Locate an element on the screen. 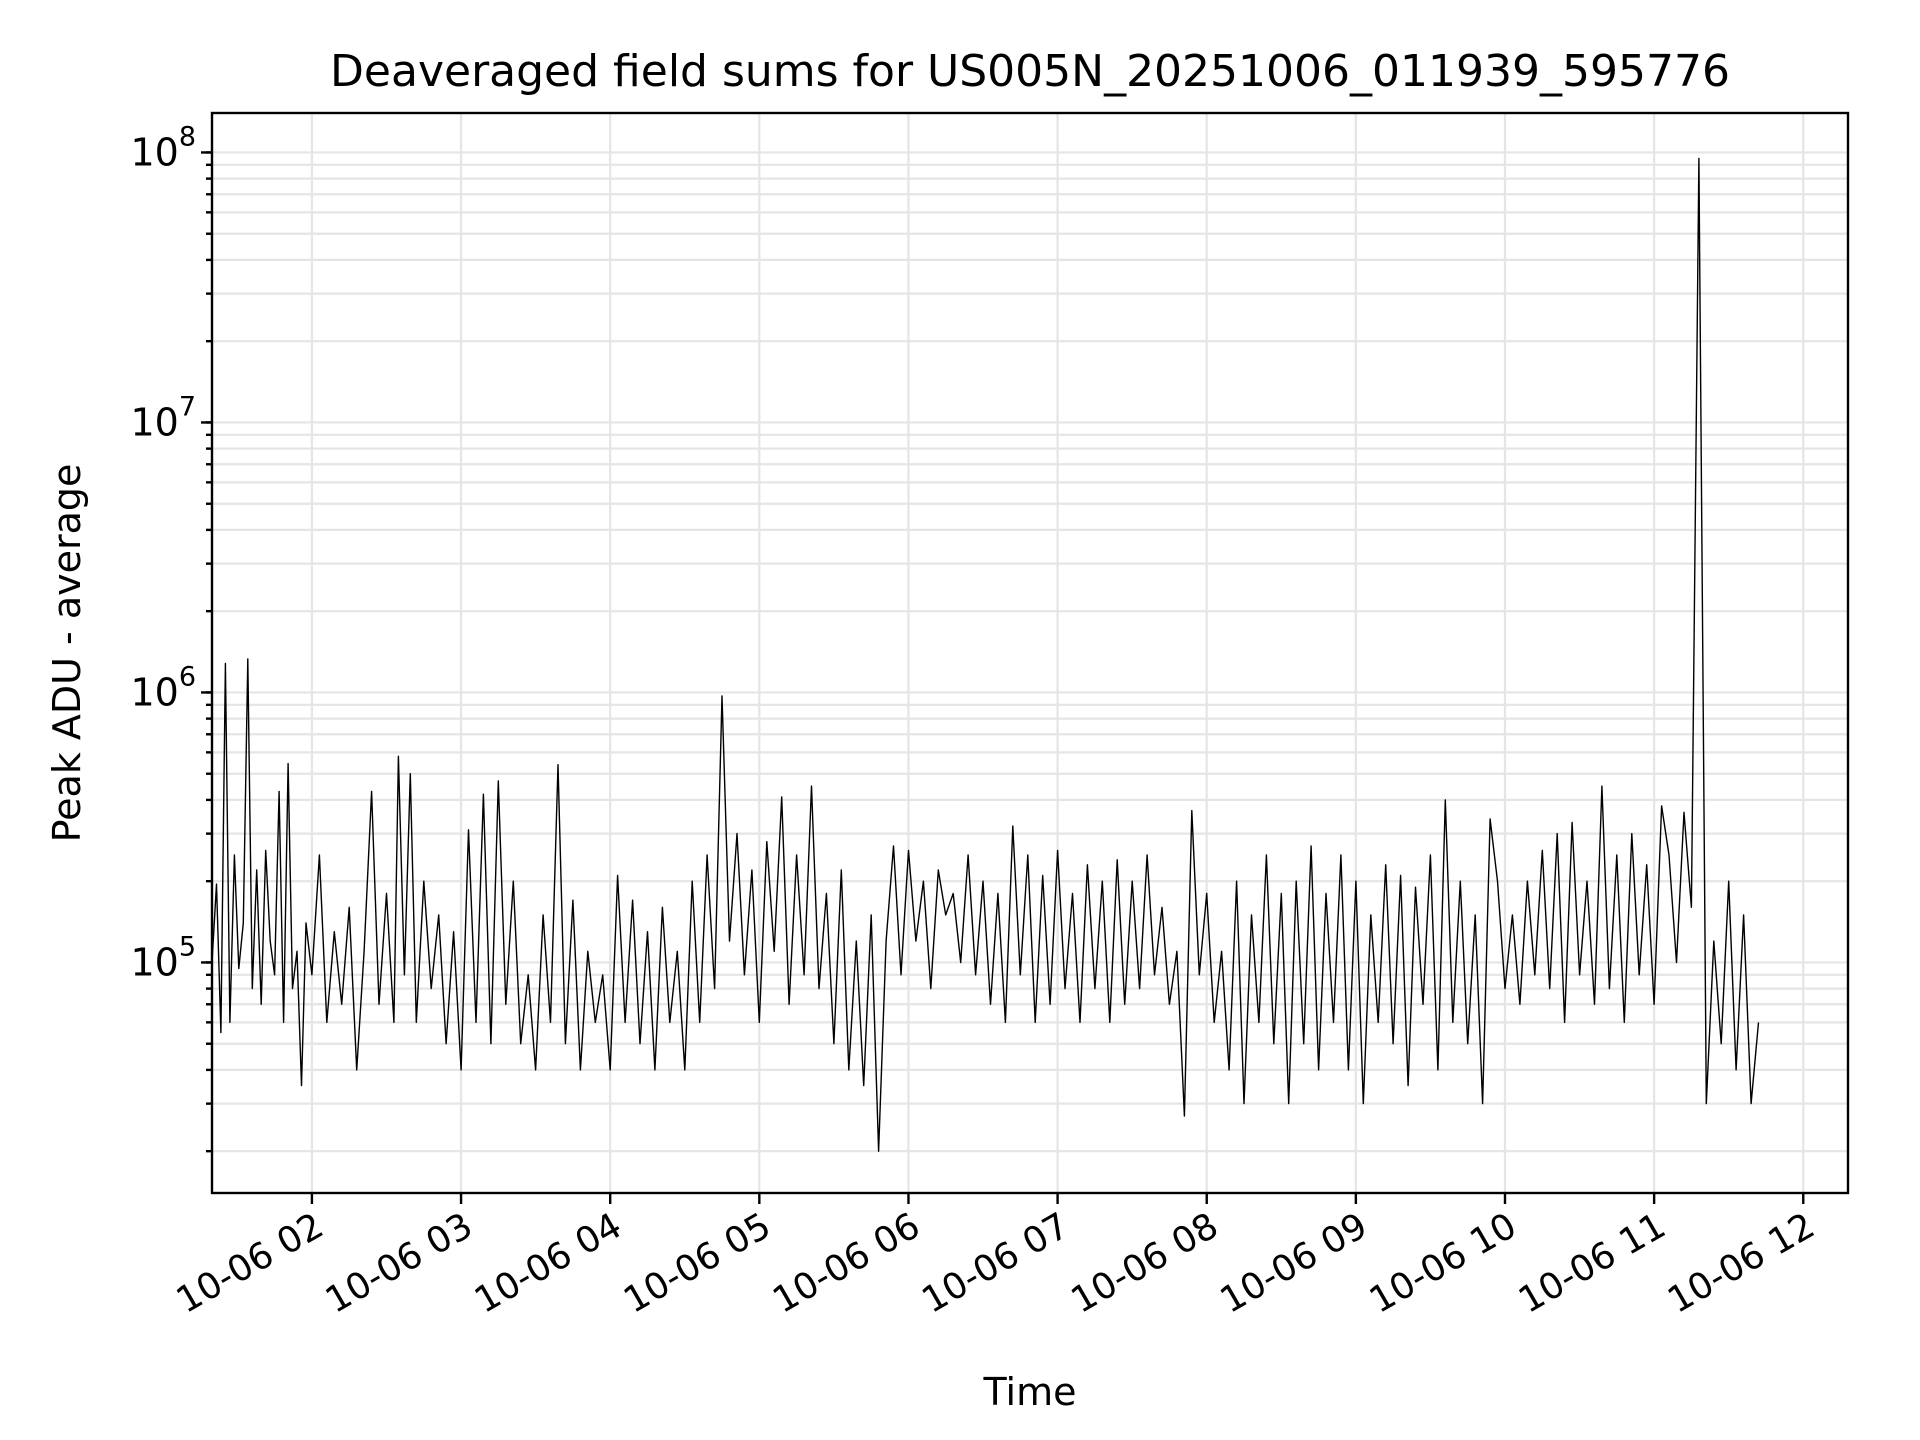 This screenshot has height=1440, width=1920. y-tick-label: 10⁶ is located at coordinates (163, 687).